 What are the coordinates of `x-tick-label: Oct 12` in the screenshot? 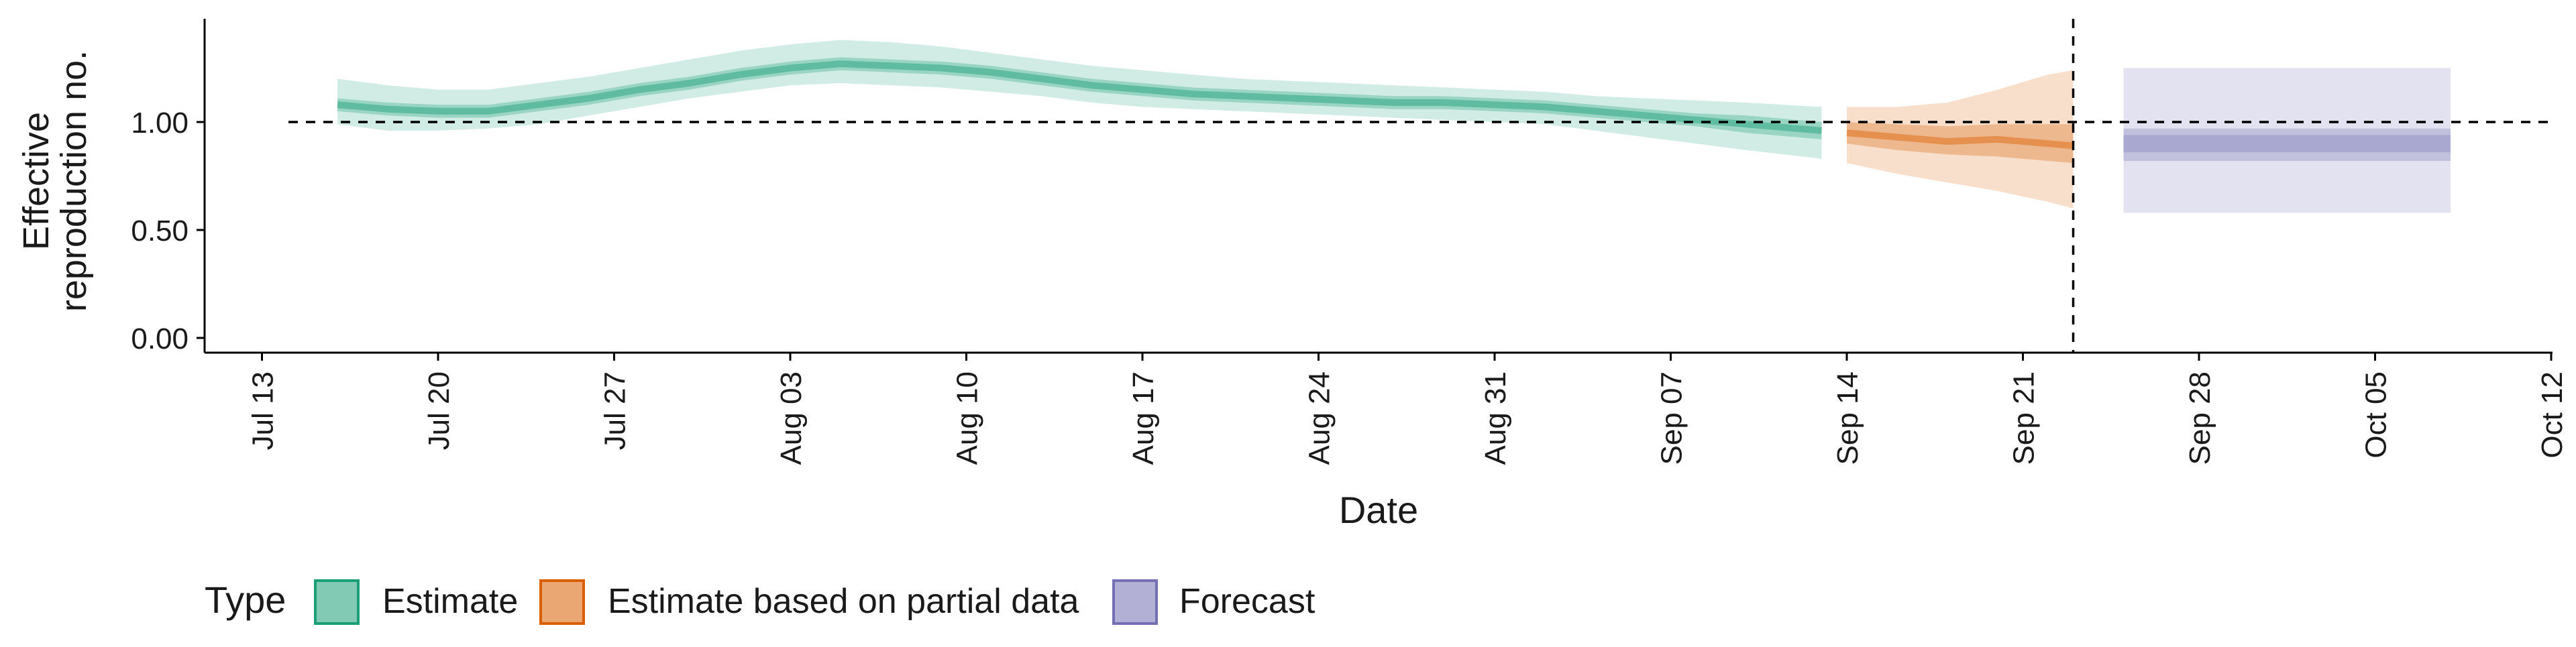 It's located at (2552, 415).